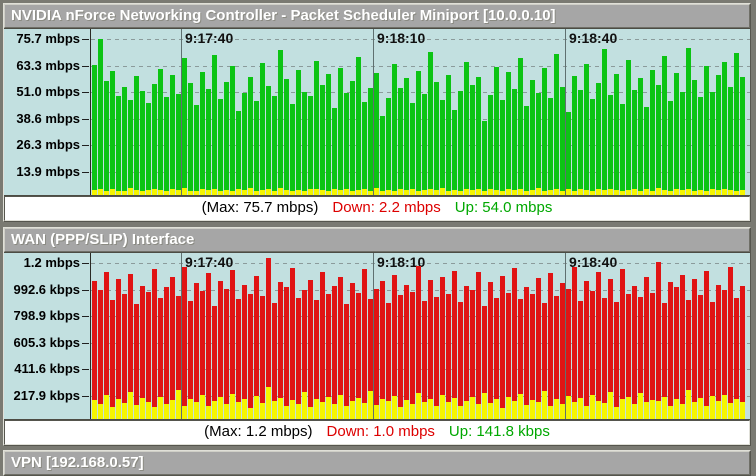 This screenshot has height=476, width=756. What do you see at coordinates (48, 144) in the screenshot?
I see `y-axis-label: 26.3 mbps` at bounding box center [48, 144].